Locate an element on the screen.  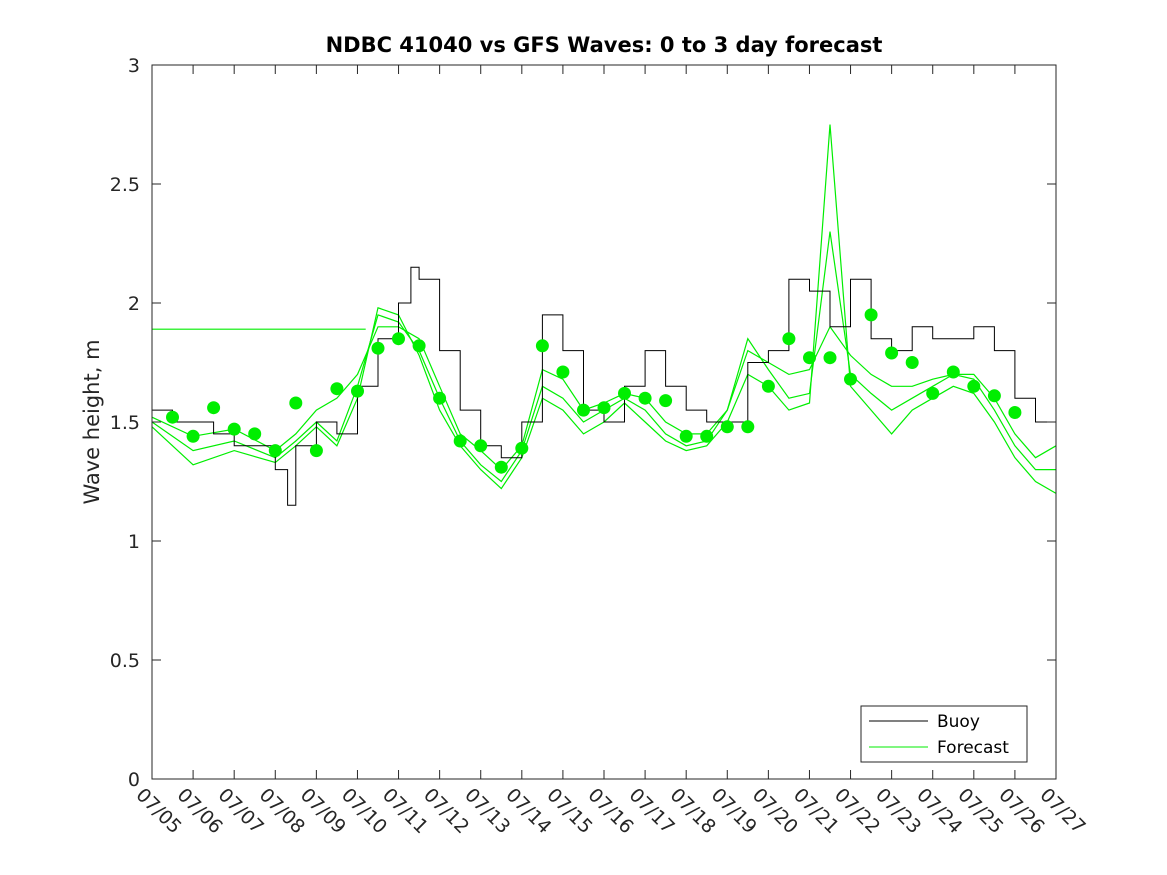
y-tick-label: 0.5 is located at coordinates (125, 661).